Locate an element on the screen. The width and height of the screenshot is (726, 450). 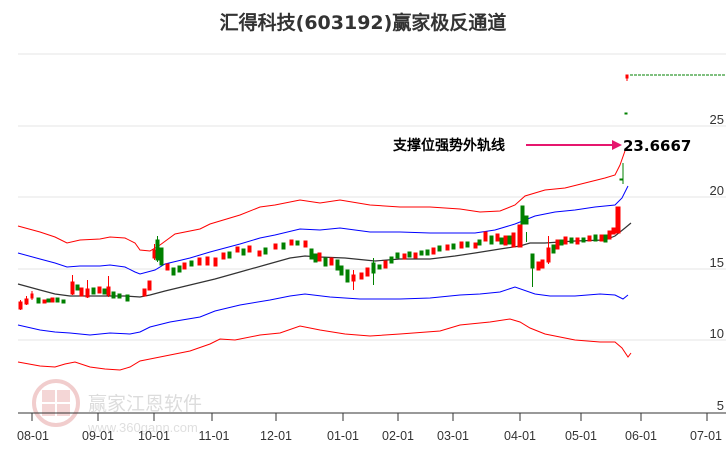
y-axis-labels: 25 20 15 10 5 is located at coordinates (717, 262).